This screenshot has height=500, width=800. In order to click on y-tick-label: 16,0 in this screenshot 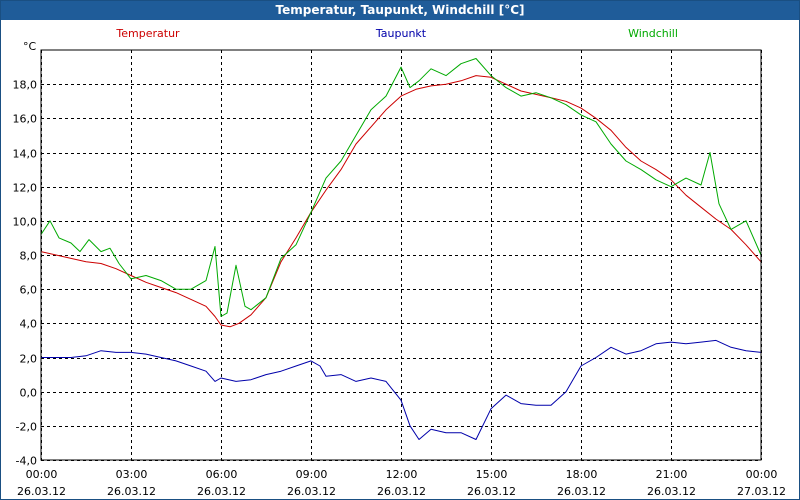, I will do `click(25, 119)`.